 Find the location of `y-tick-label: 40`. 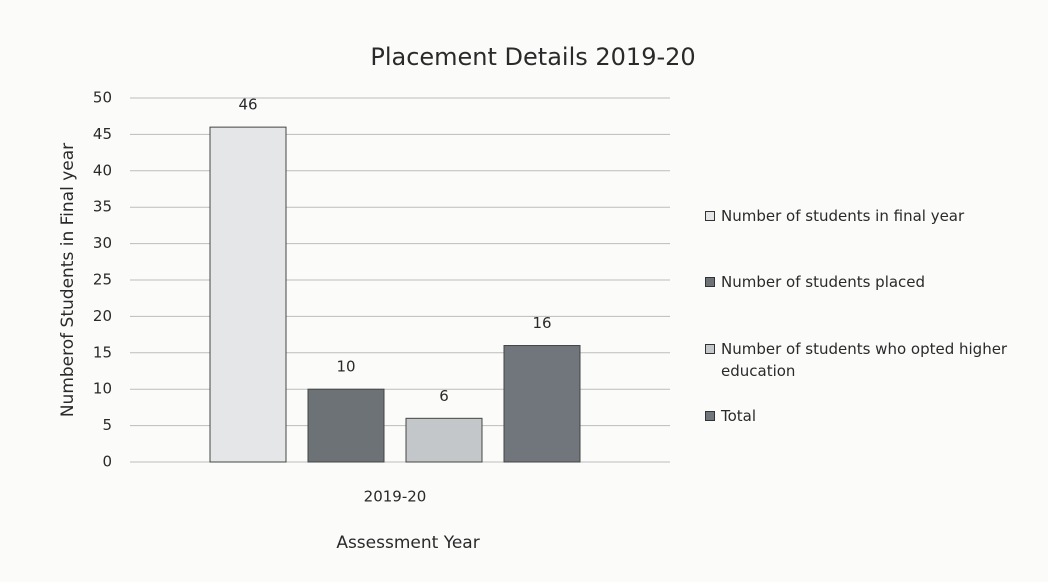

y-tick-label: 40 is located at coordinates (102, 170).